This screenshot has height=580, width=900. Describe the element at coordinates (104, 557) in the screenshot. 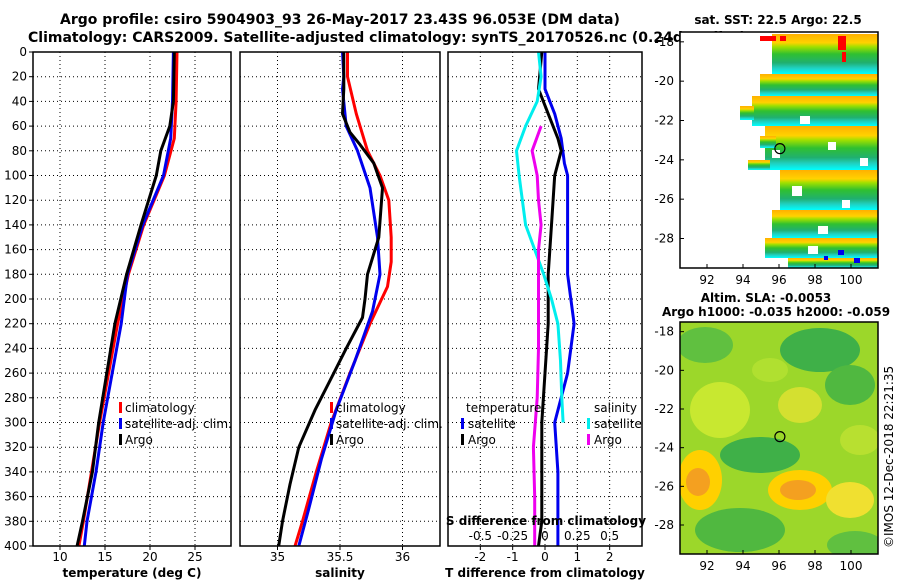

I see `x-tick-label: 15` at that location.